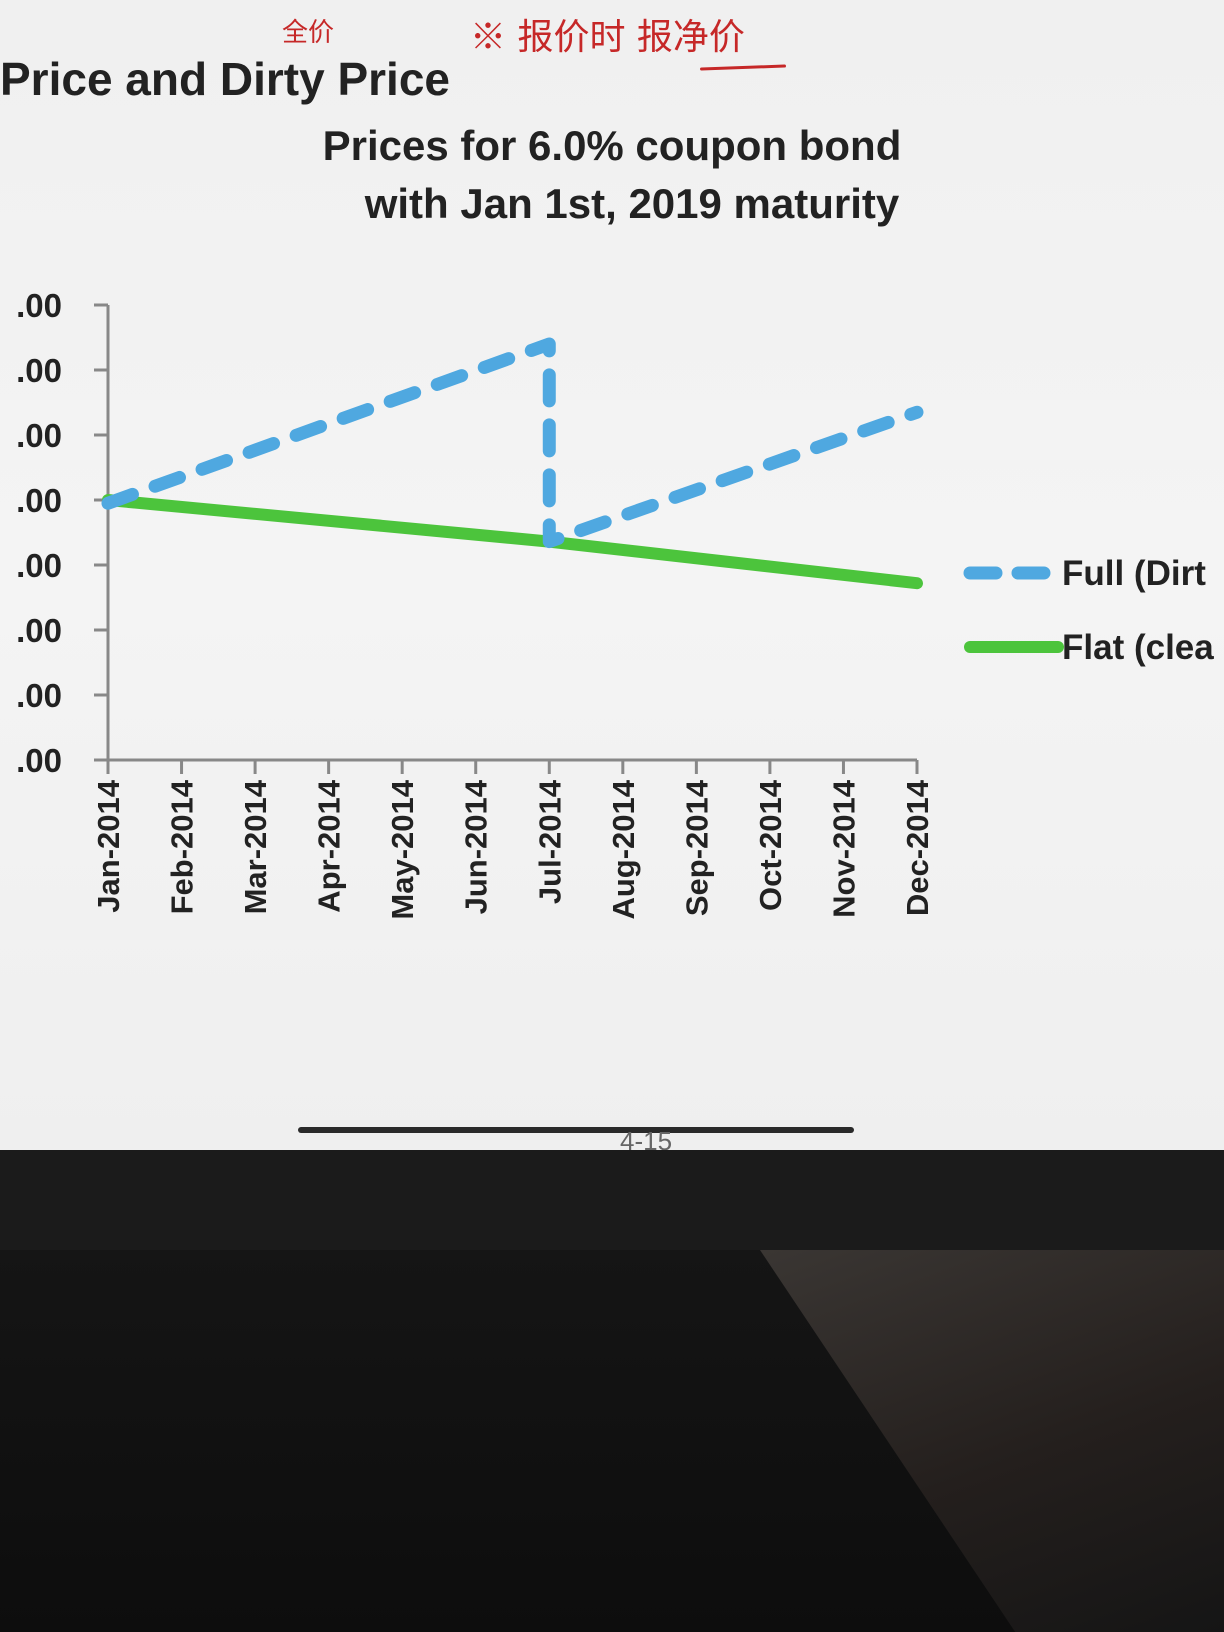  Describe the element at coordinates (476, 846) in the screenshot. I see `x-tick-label: Jun-2014` at that location.